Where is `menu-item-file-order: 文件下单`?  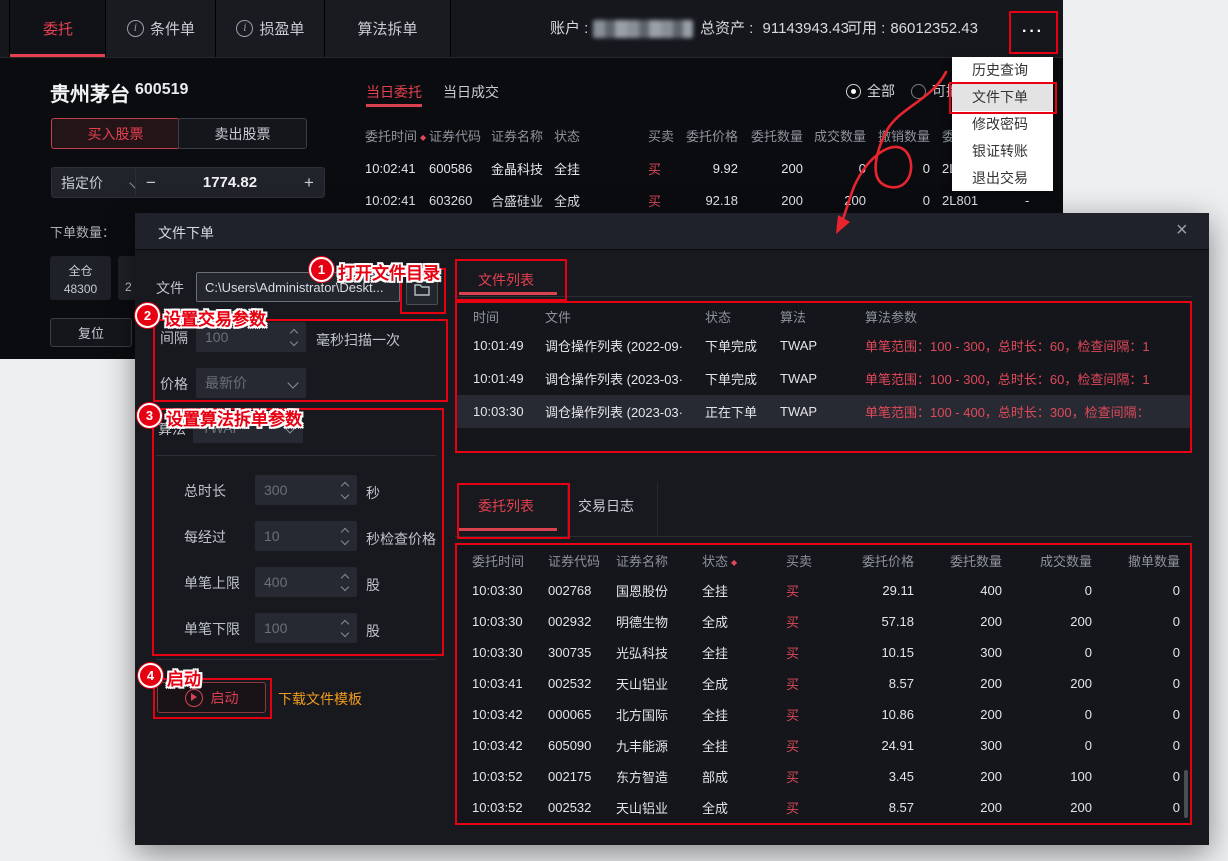 menu-item-file-order: 文件下单 is located at coordinates (1002, 97).